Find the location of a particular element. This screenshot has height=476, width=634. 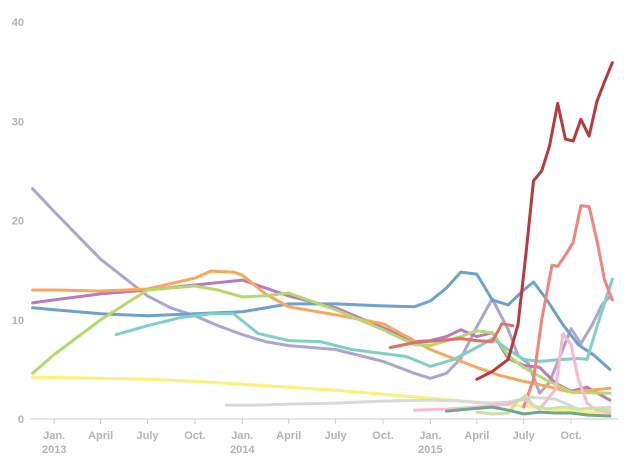

x-tick-year-label: 2014 is located at coordinates (242, 450).